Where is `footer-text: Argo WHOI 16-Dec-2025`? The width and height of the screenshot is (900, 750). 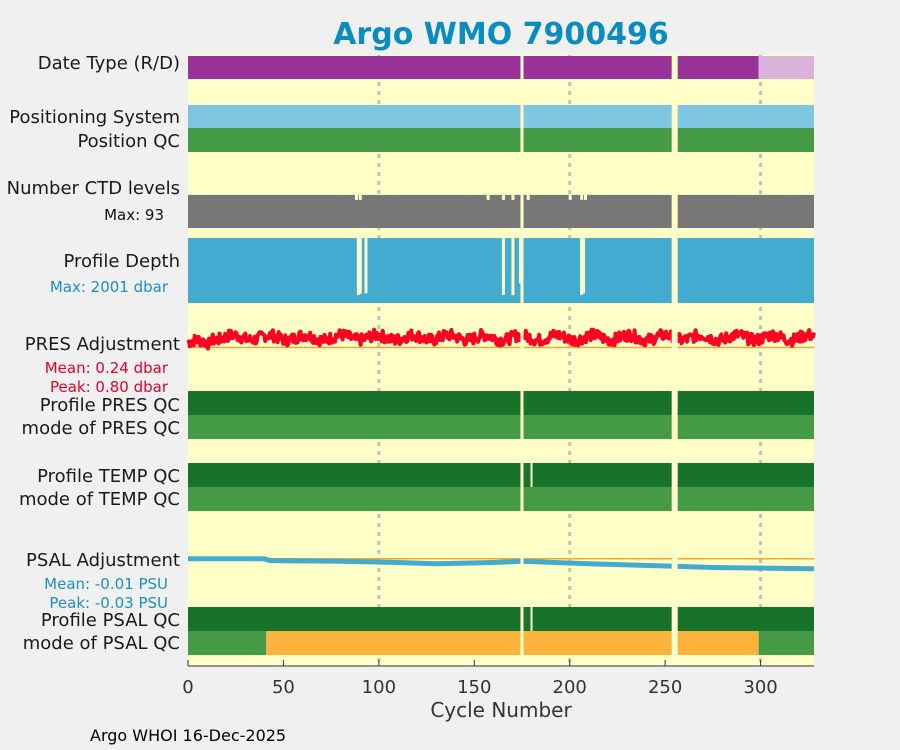
footer-text: Argo WHOI 16-Dec-2025 is located at coordinates (188, 735).